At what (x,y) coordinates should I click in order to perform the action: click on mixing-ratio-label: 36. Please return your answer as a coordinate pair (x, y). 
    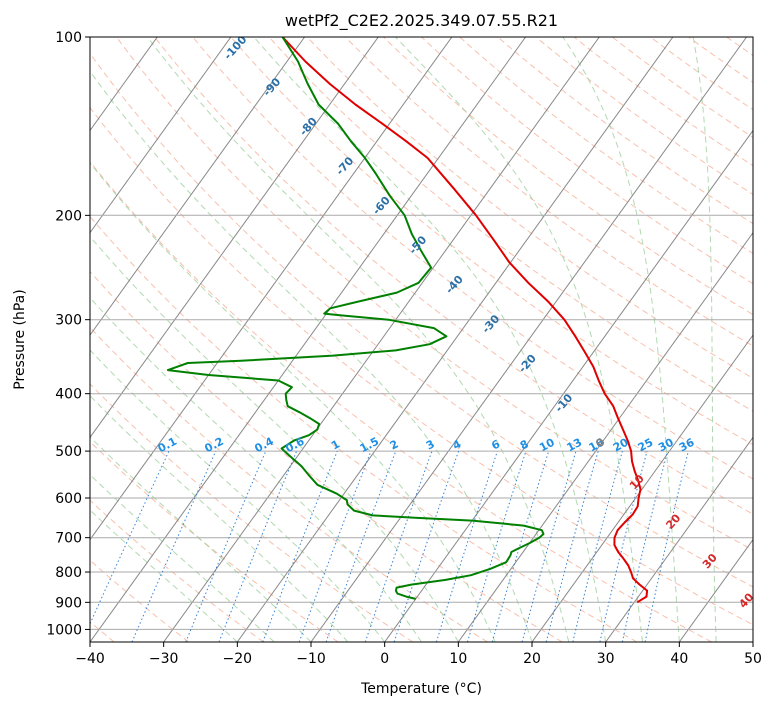
    Looking at the image, I should click on (687, 445).